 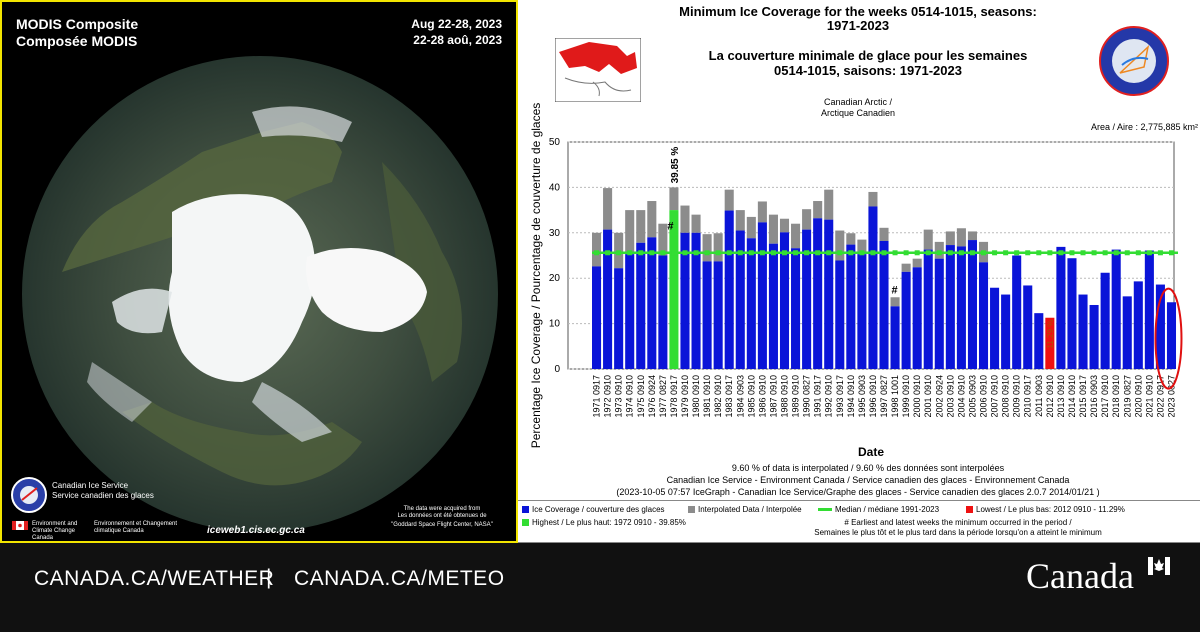 What do you see at coordinates (55, 531) in the screenshot?
I see `modis-dept-en: Environment and Climate Change Canada` at bounding box center [55, 531].